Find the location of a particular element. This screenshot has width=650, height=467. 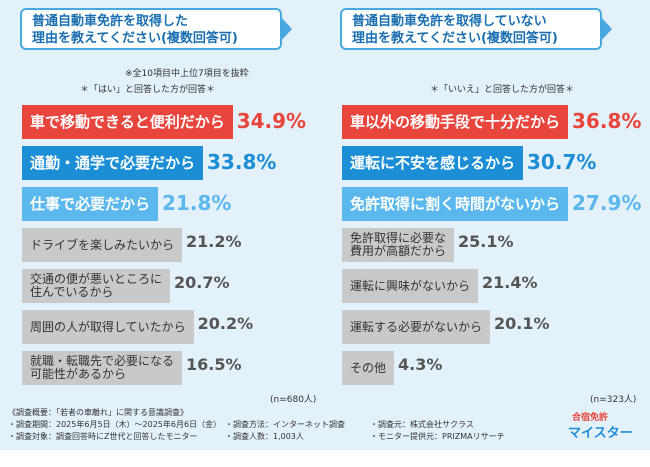

note: ※全10項目中上位7項目を抜粋 is located at coordinates (187, 74).